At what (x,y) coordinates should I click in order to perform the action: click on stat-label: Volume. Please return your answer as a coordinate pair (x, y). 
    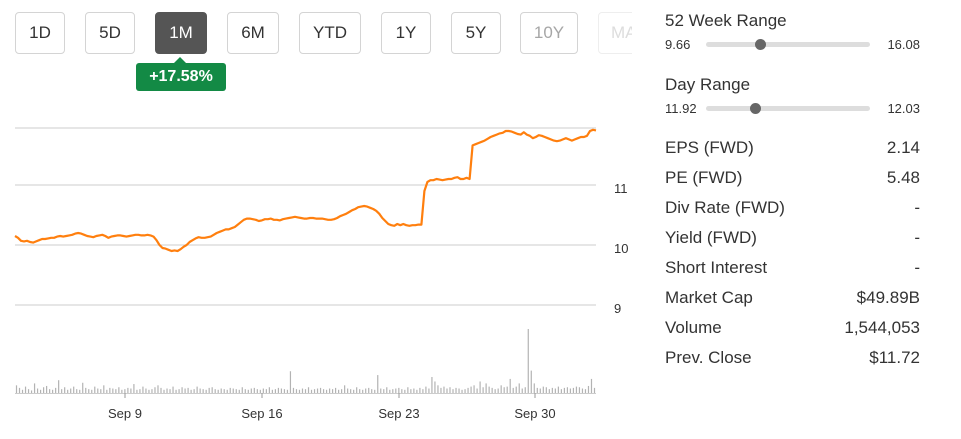
    Looking at the image, I should click on (693, 327).